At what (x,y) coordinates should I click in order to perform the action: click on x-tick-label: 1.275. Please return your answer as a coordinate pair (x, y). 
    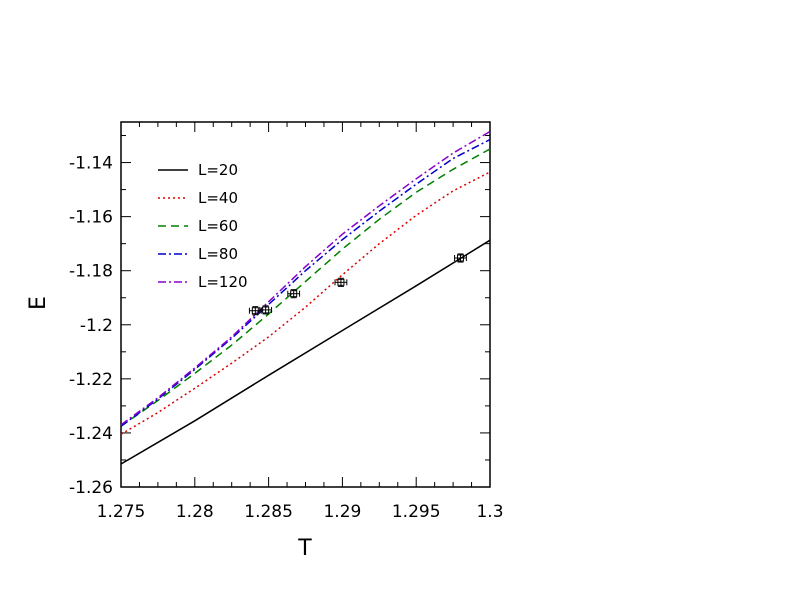
    Looking at the image, I should click on (121, 512).